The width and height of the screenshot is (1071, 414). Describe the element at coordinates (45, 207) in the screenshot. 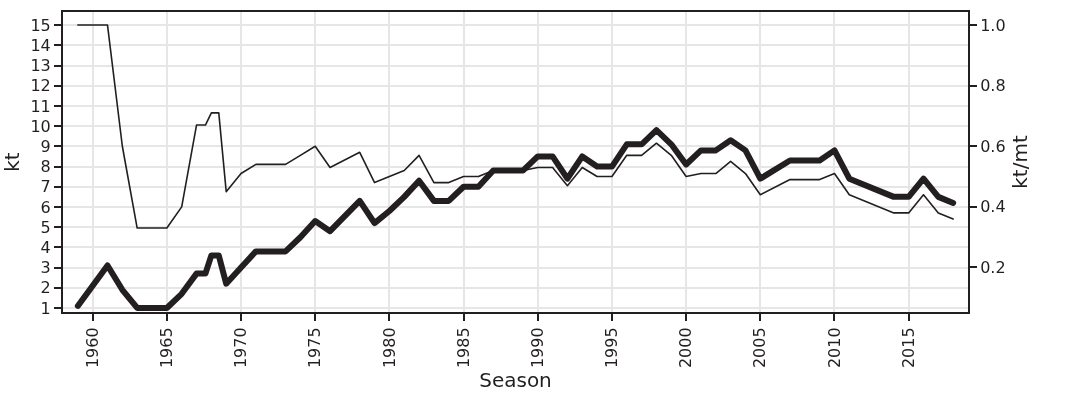

I see `y-tick-label: 6` at that location.